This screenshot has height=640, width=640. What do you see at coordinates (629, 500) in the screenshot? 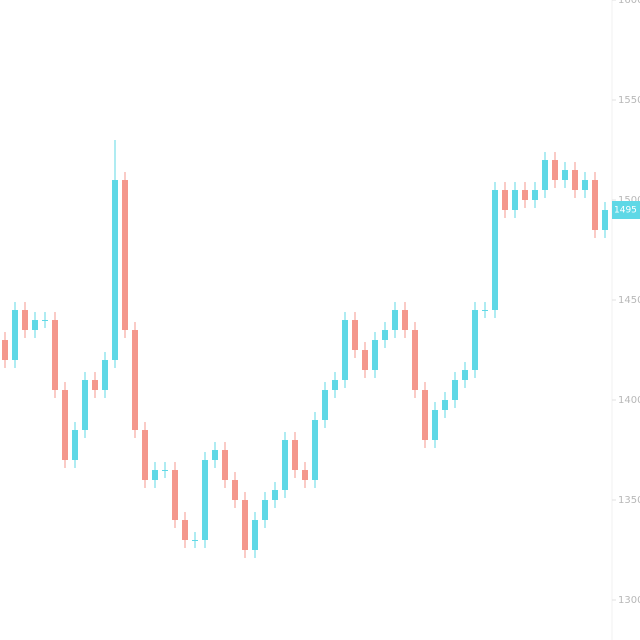
I see `y-tick-label: 1350` at bounding box center [629, 500].